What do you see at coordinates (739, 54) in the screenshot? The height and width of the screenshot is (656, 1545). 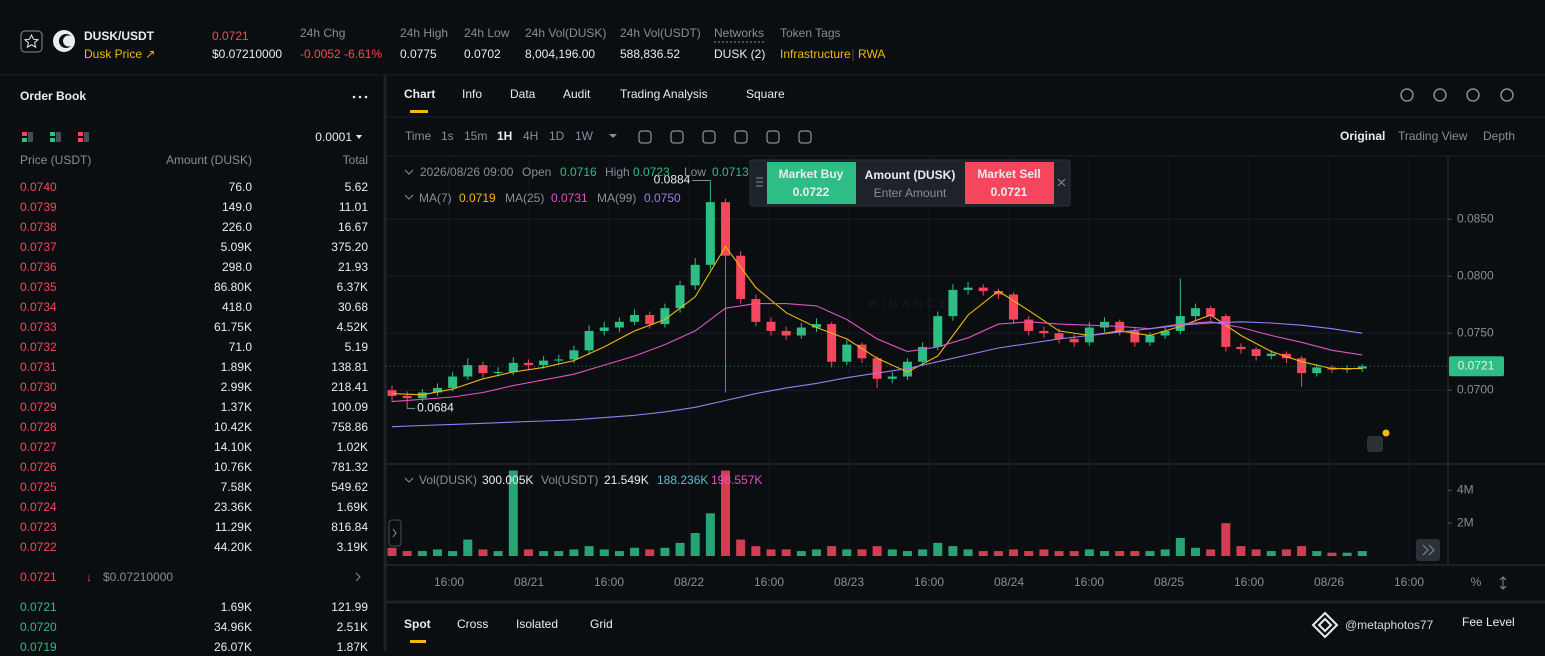 I see `stat-value: DUSK (2)` at bounding box center [739, 54].